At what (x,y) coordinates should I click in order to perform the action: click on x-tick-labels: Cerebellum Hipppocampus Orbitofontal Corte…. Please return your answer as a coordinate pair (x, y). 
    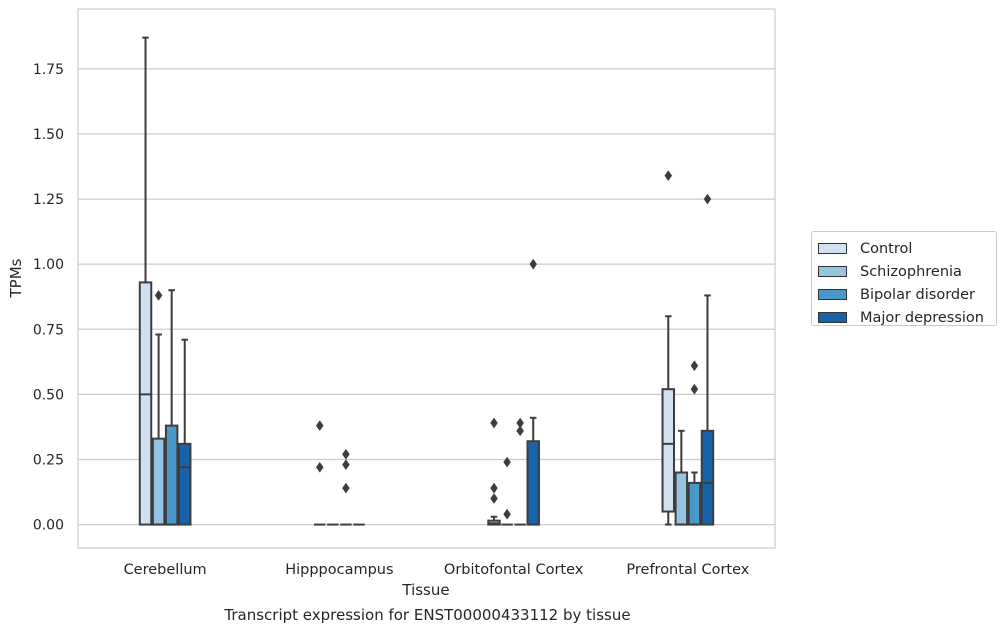
    Looking at the image, I should click on (437, 570).